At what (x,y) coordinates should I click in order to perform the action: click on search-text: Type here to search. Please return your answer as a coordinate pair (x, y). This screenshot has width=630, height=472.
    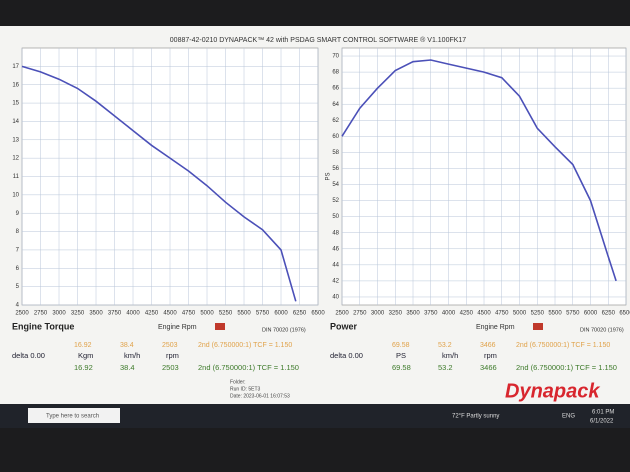
    Looking at the image, I should click on (72, 417).